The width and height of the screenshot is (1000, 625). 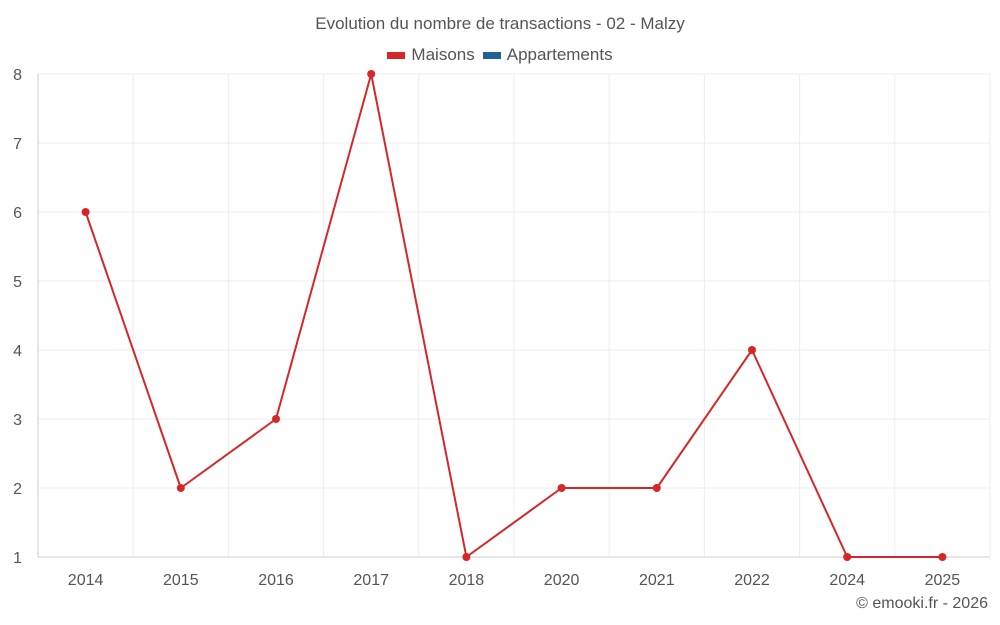 What do you see at coordinates (562, 580) in the screenshot?
I see `x-tick-label: 2020` at bounding box center [562, 580].